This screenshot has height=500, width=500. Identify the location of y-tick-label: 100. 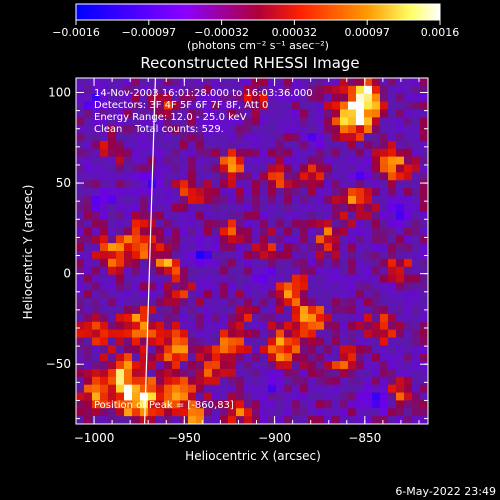
(59, 92).